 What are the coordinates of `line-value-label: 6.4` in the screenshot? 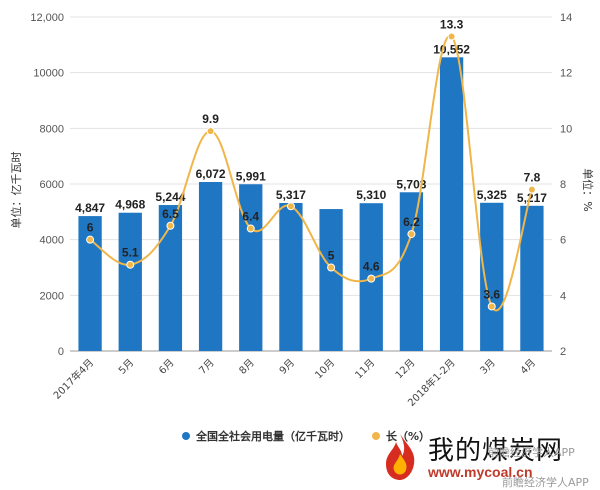 It's located at (250, 217).